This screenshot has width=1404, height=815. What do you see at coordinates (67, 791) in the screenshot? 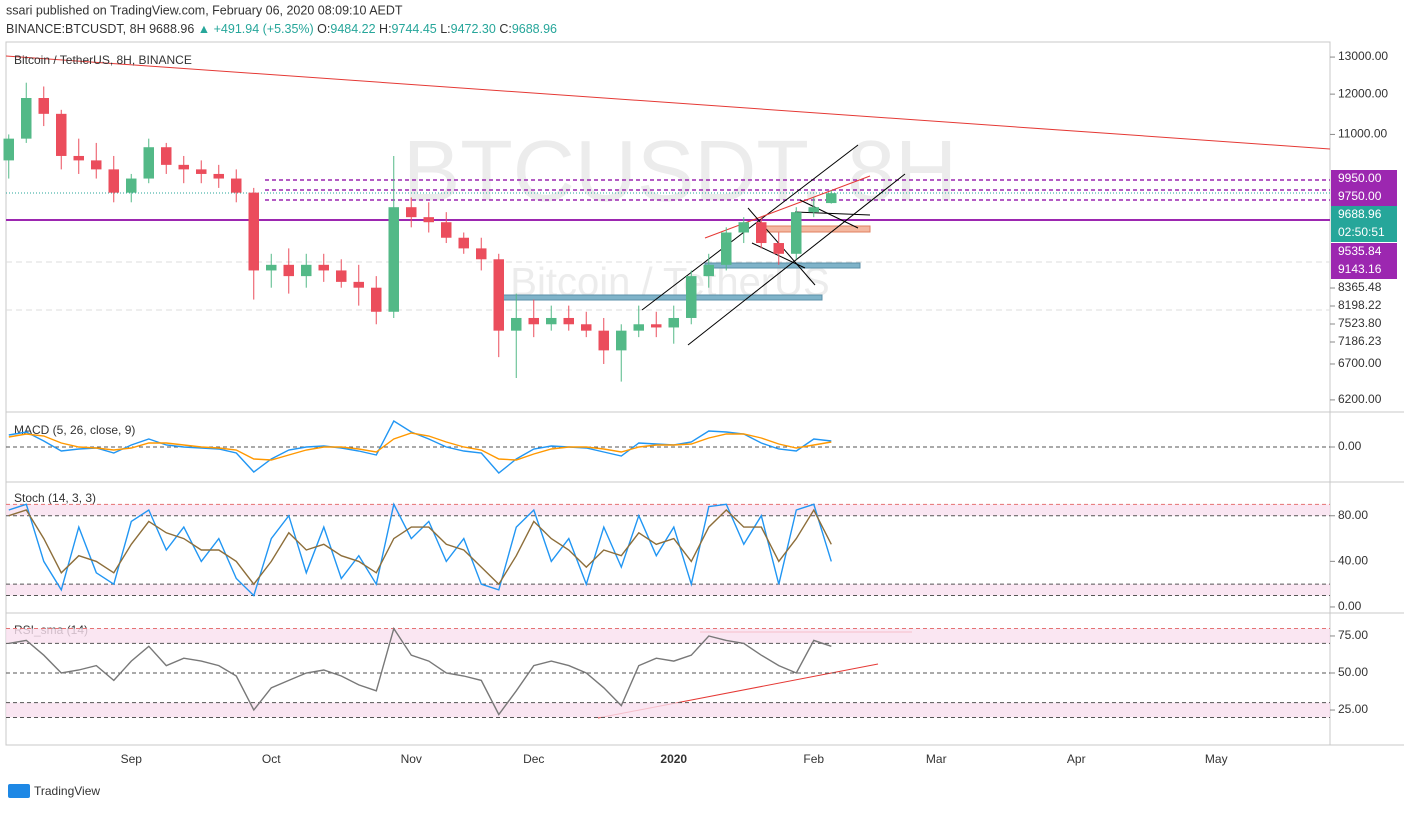
I see `brand: TradingView` at bounding box center [67, 791].